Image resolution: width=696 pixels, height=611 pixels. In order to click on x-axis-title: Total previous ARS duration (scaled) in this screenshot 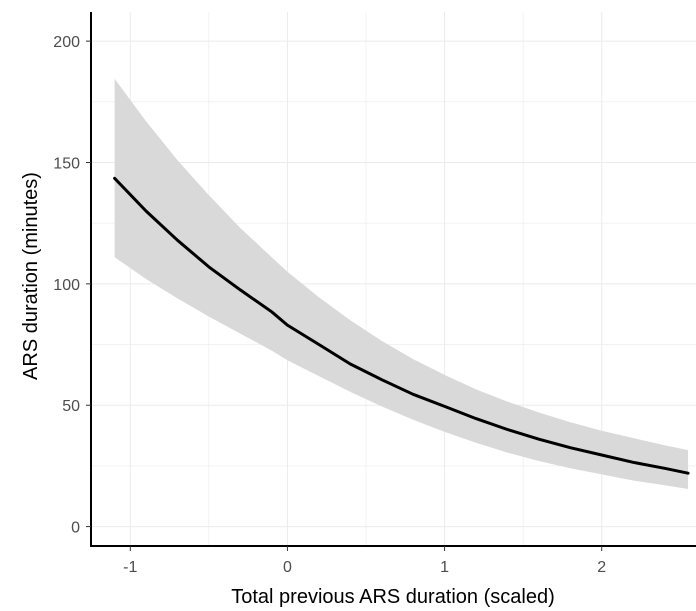, I will do `click(393, 597)`.